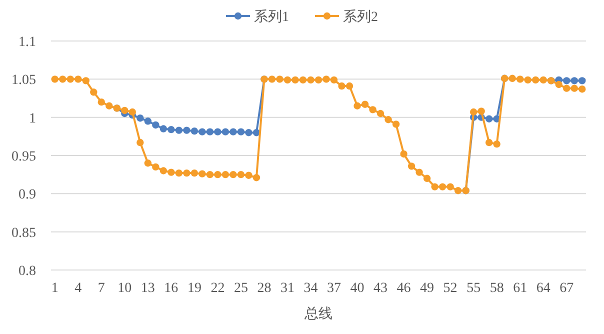  Describe the element at coordinates (567, 288) in the screenshot. I see `x-tick-label: 67` at that location.